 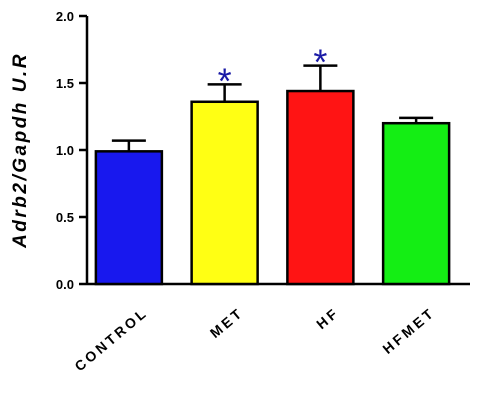 I want to click on bar-hfmet, so click(x=416, y=203).